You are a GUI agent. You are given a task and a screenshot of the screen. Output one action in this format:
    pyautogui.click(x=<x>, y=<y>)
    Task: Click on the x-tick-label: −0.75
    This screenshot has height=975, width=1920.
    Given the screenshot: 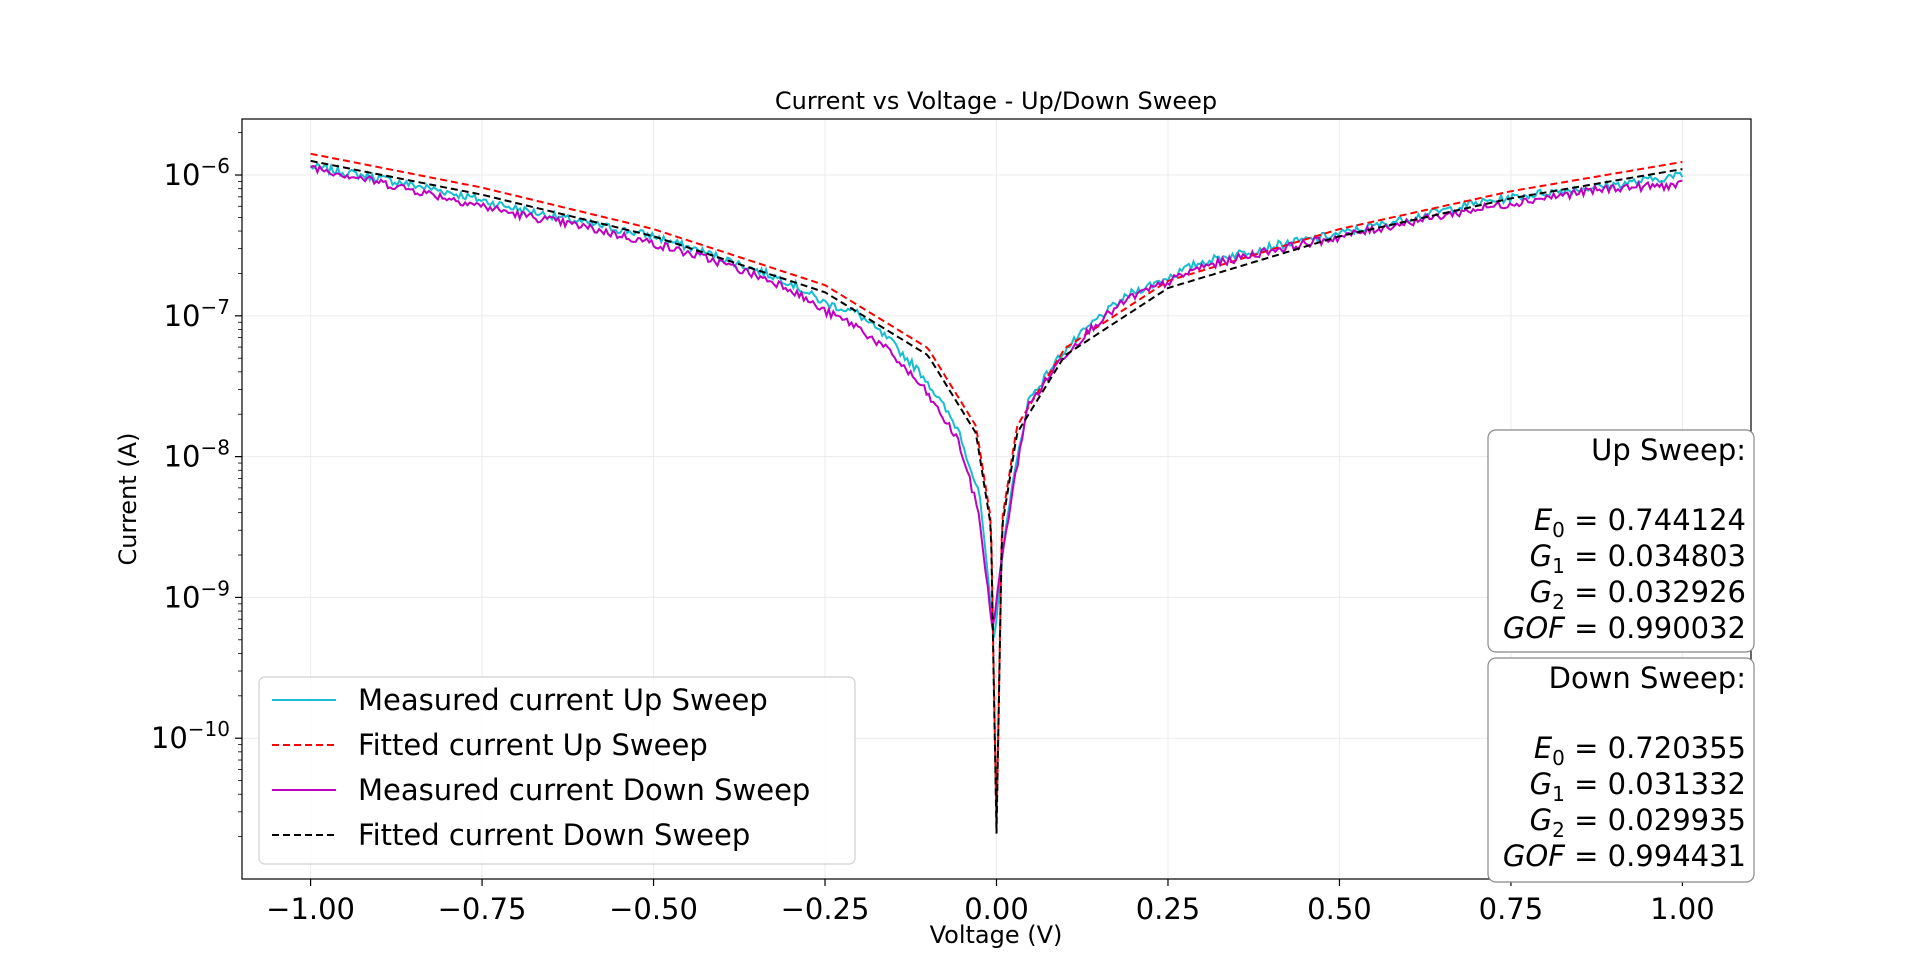 What is the action you would take?
    pyautogui.click(x=482, y=909)
    